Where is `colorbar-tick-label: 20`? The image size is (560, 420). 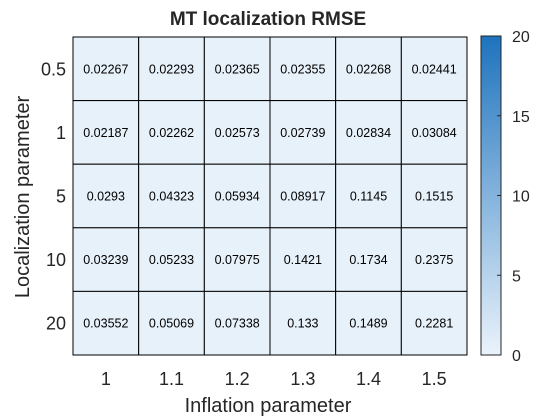 colorbar-tick-label: 20 is located at coordinates (521, 37).